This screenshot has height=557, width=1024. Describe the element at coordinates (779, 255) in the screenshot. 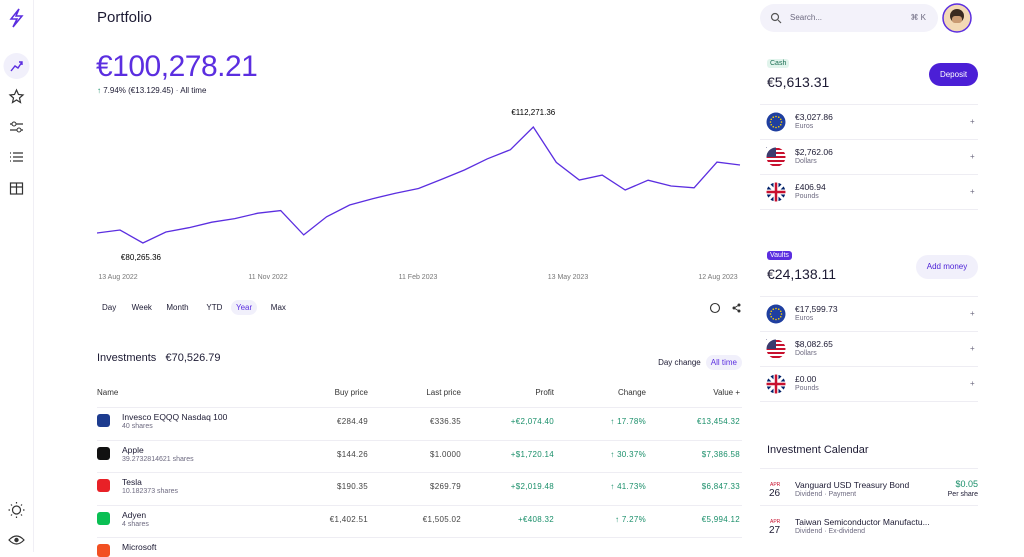

I see `badge: Vaults` at that location.